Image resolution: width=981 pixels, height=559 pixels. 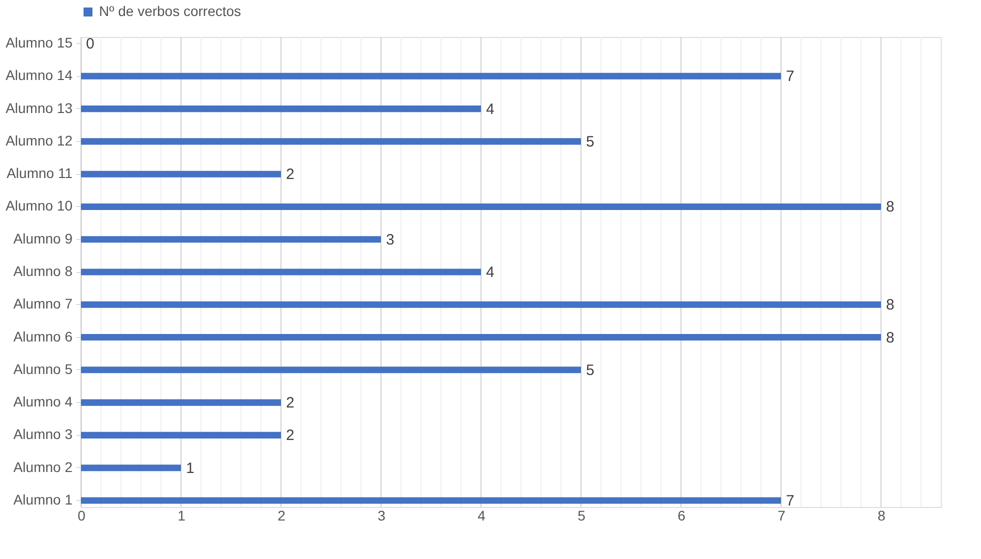 I want to click on data-label: 1, so click(x=190, y=468).